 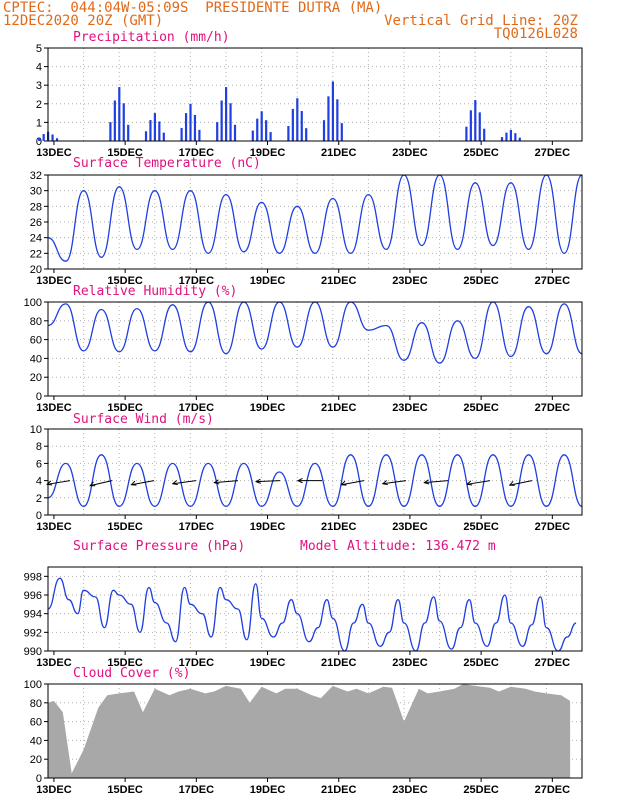 I want to click on y-tick-label: 28, so click(x=36, y=207).